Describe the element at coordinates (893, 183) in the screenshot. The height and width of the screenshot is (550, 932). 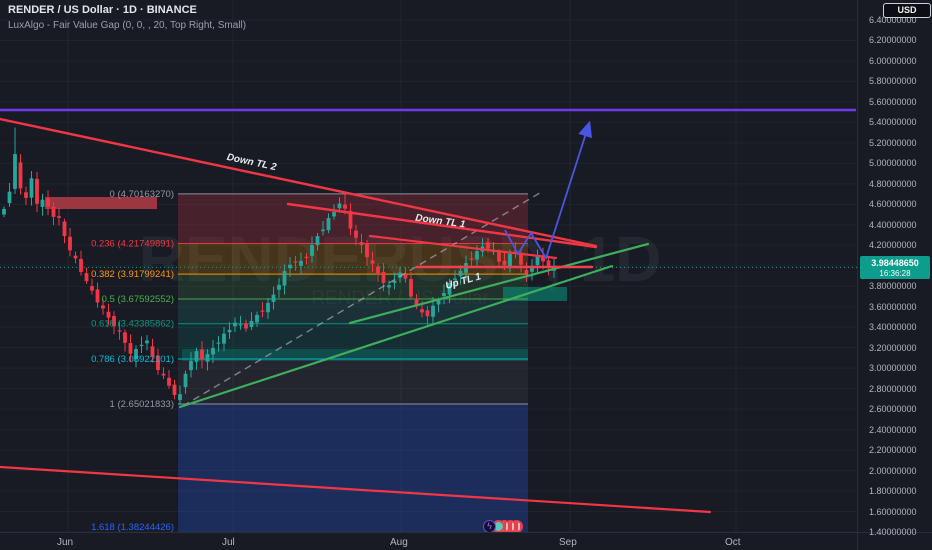
I see `price-tick-label: 4.80000000` at that location.